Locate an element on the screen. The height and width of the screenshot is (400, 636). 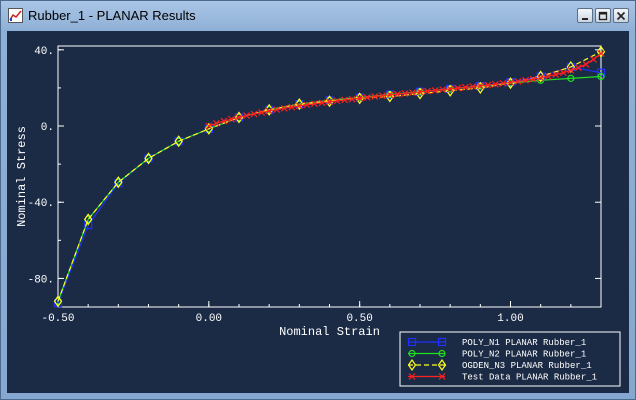
y-tick-label: 40. is located at coordinates (44, 52).